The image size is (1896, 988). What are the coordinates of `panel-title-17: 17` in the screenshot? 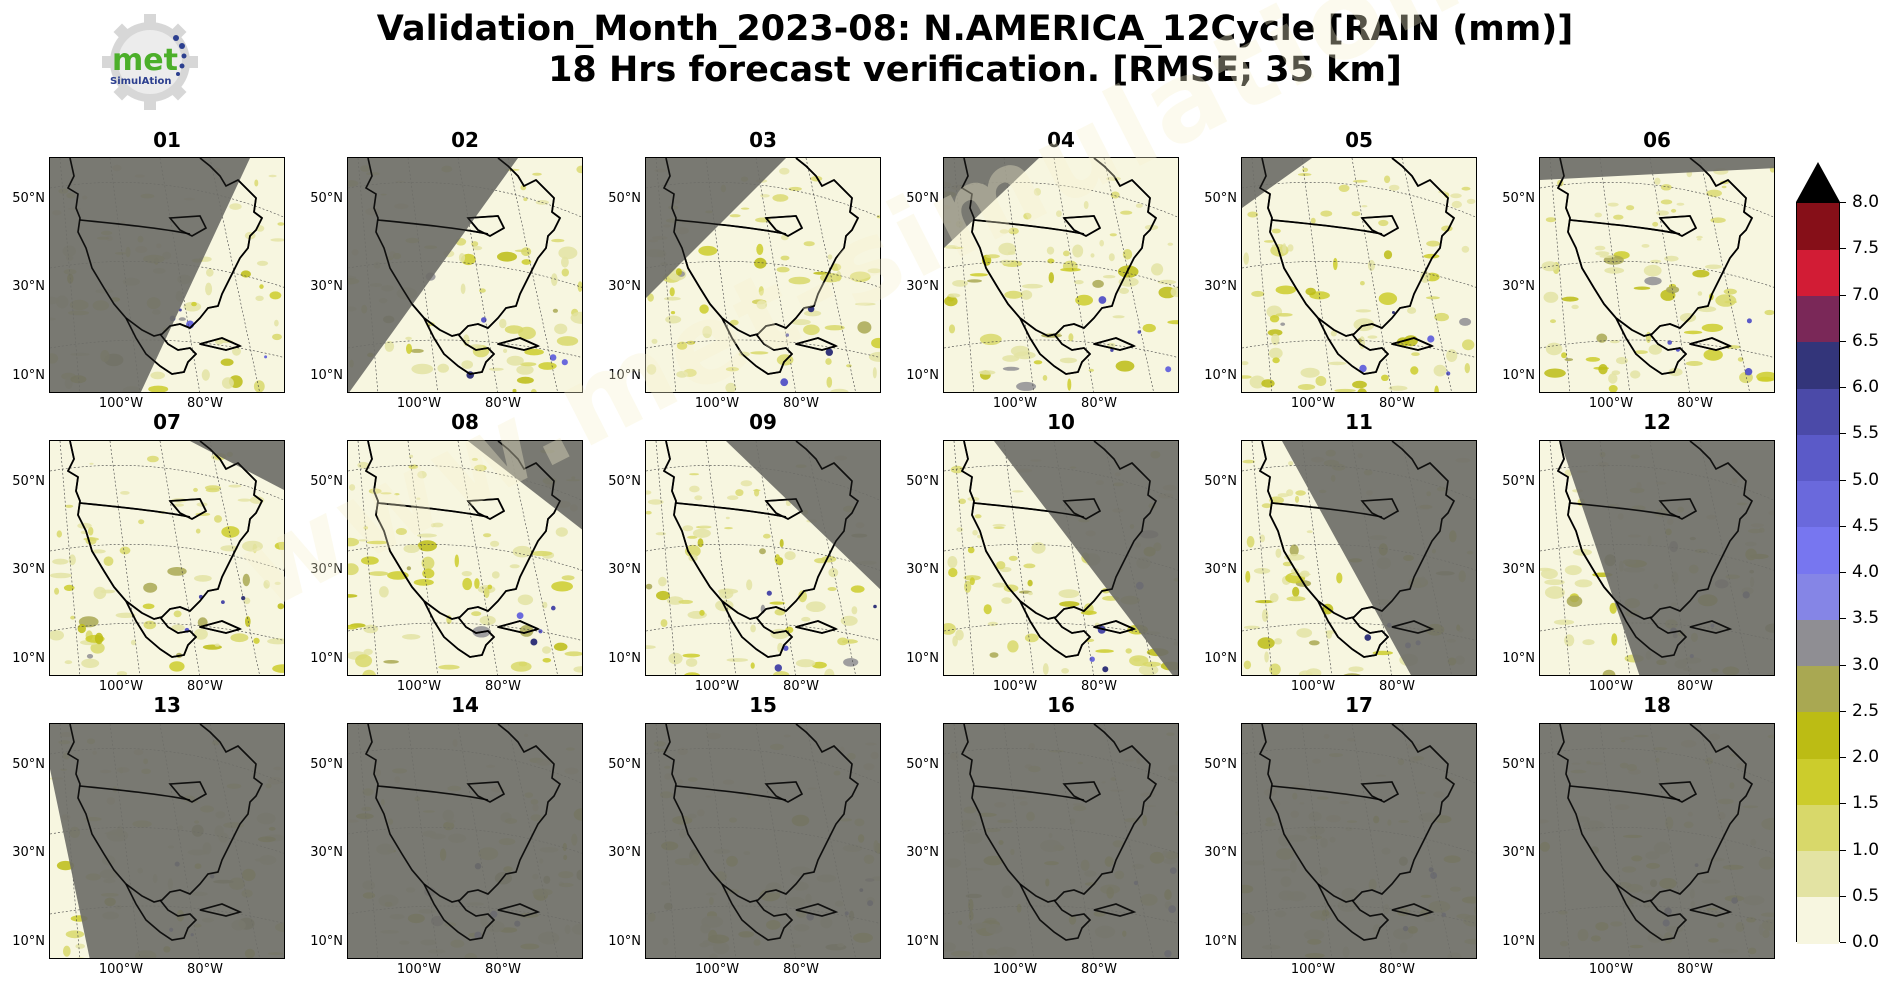 It's located at (1359, 705).